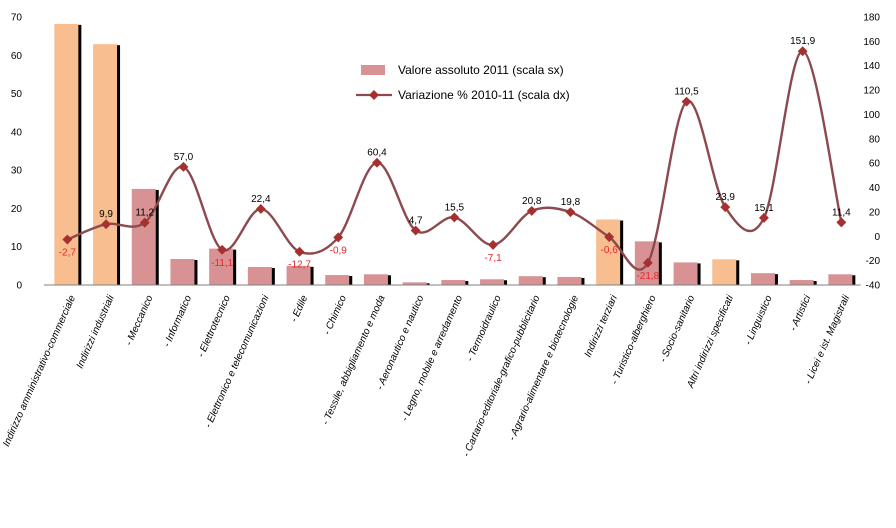  Describe the element at coordinates (178, 321) in the screenshot. I see `category-label: - Informatico` at that location.